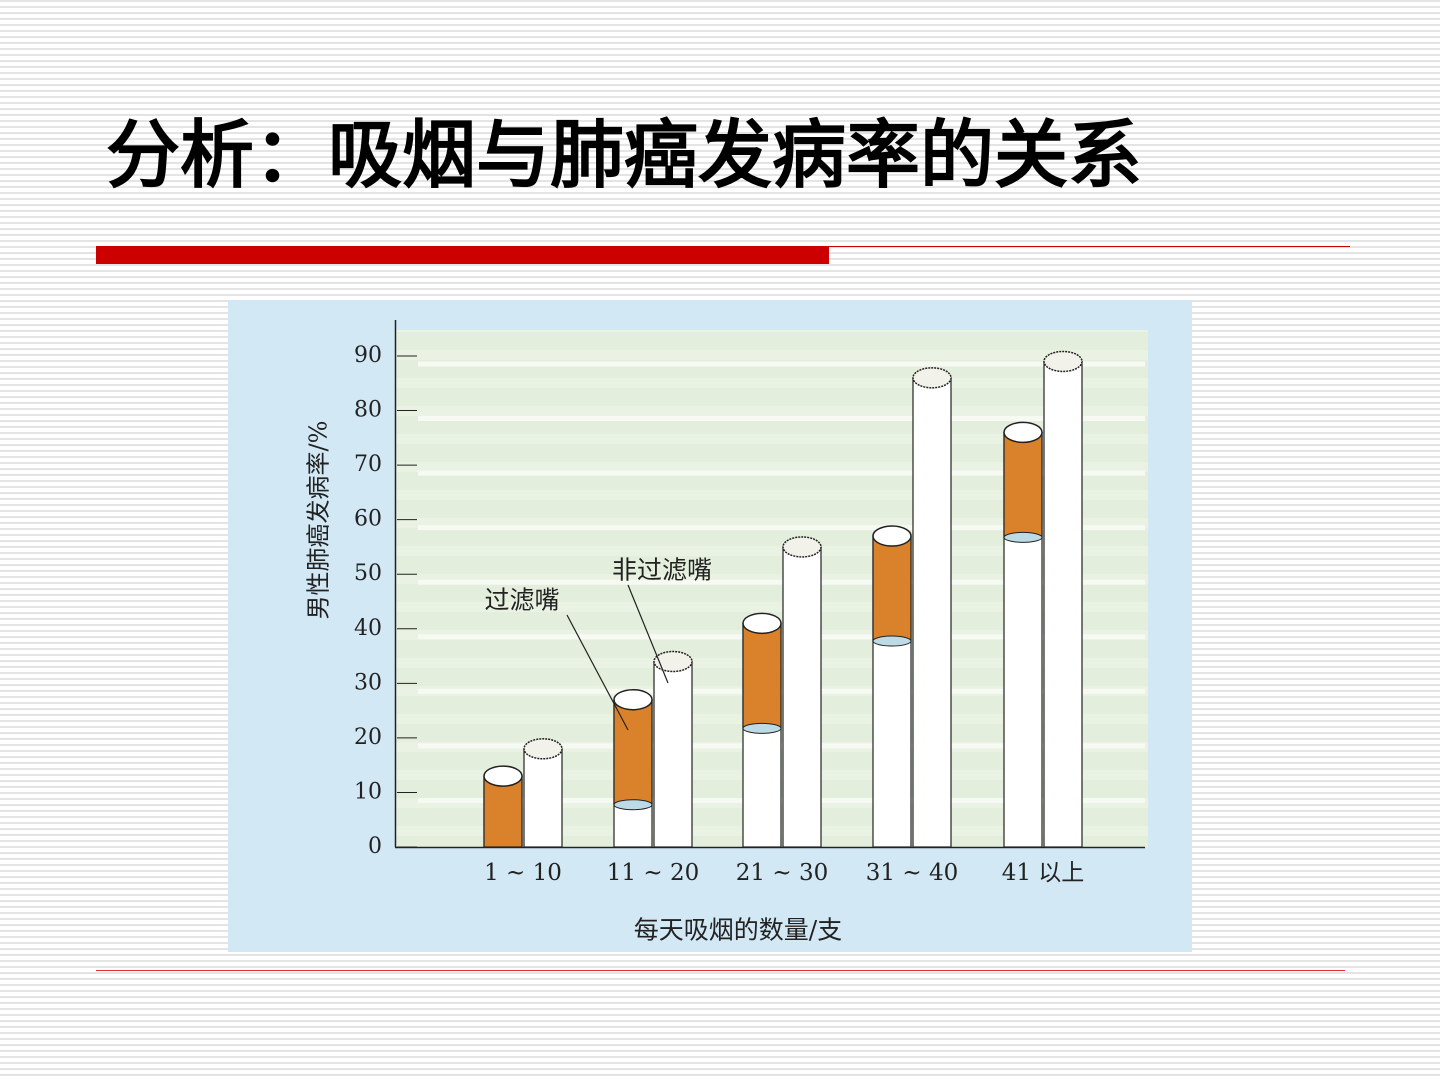  I want to click on y-tick-label: 10, so click(368, 791).